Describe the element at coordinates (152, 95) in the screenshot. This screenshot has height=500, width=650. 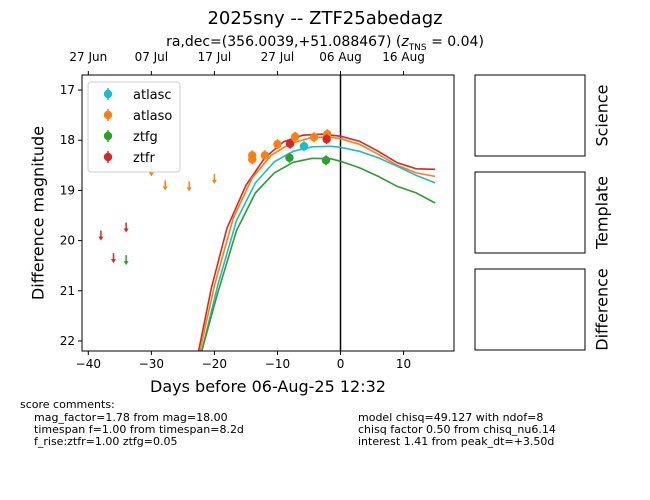
I see `legend-label-atlasc: atlasc` at that location.